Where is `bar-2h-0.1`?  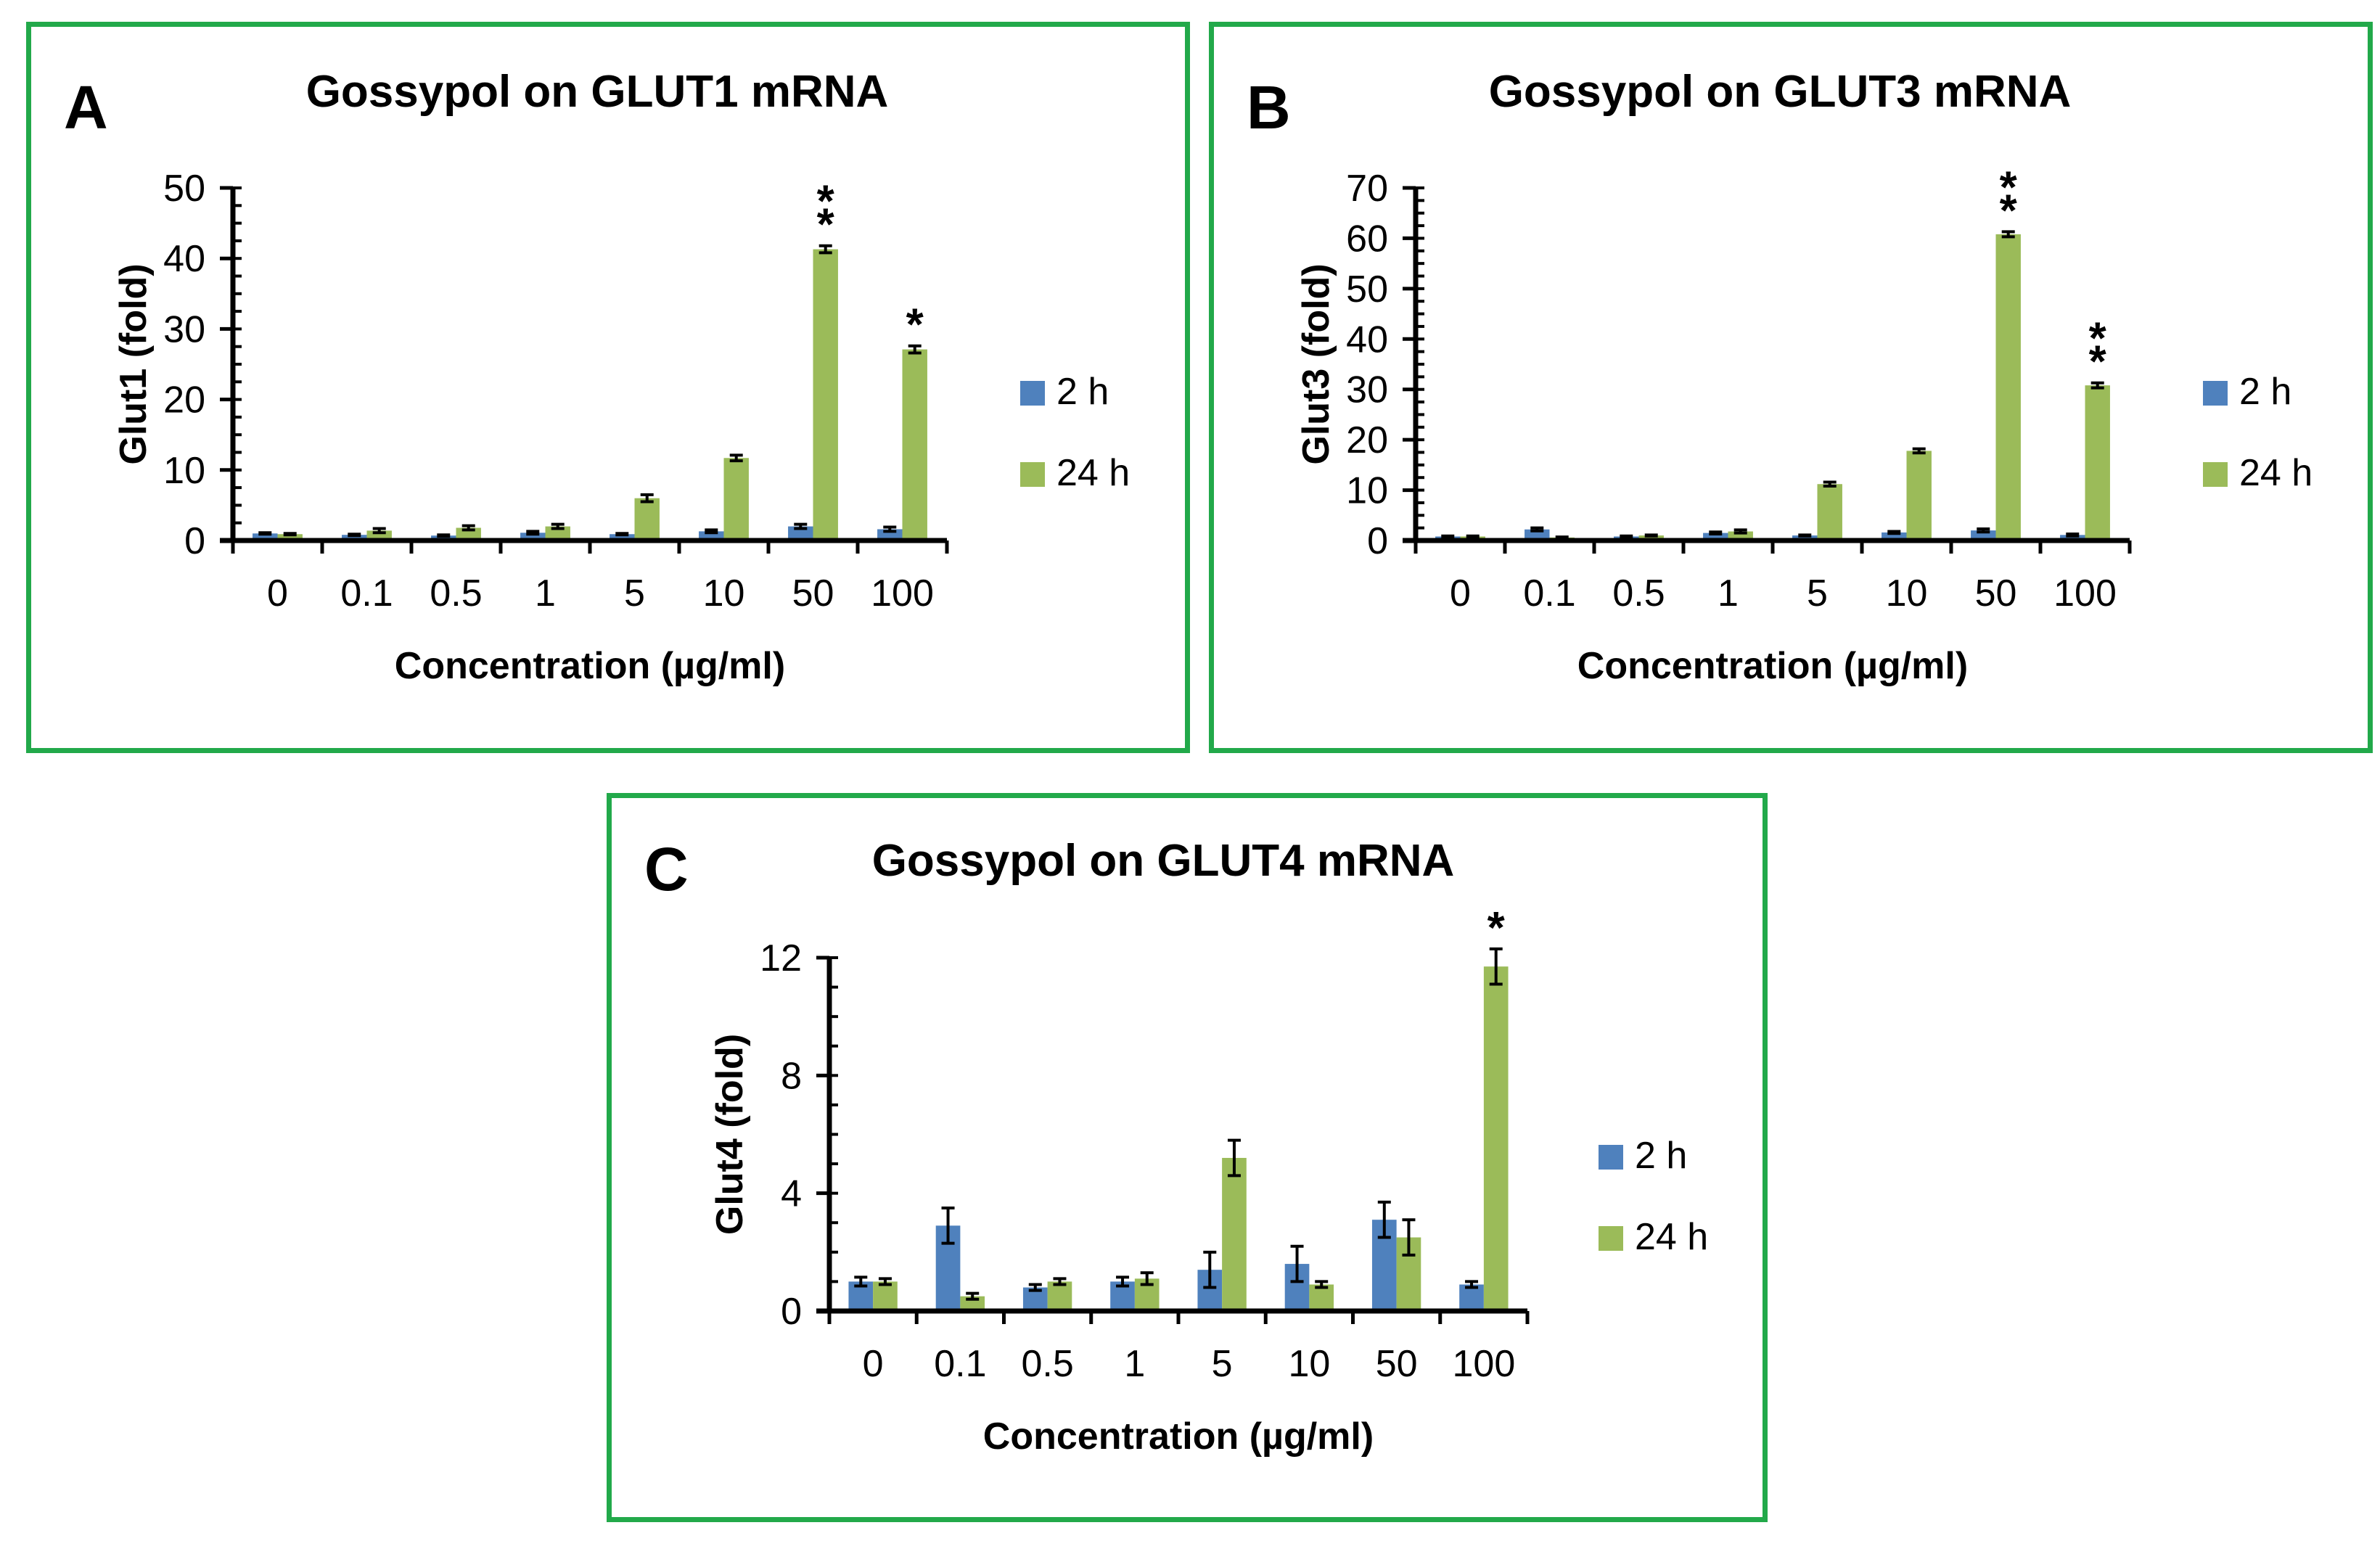
bar-2h-0.1 is located at coordinates (354, 538).